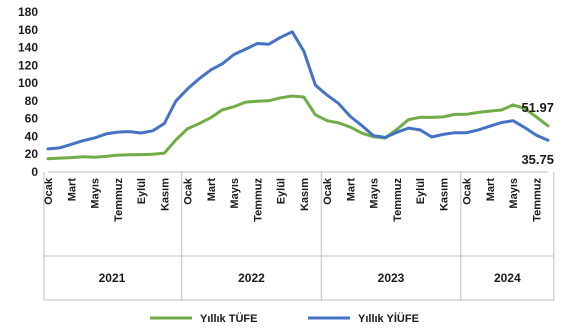 This screenshot has width=576, height=332. What do you see at coordinates (28, 48) in the screenshot?
I see `y-tick-label: 140` at bounding box center [28, 48].